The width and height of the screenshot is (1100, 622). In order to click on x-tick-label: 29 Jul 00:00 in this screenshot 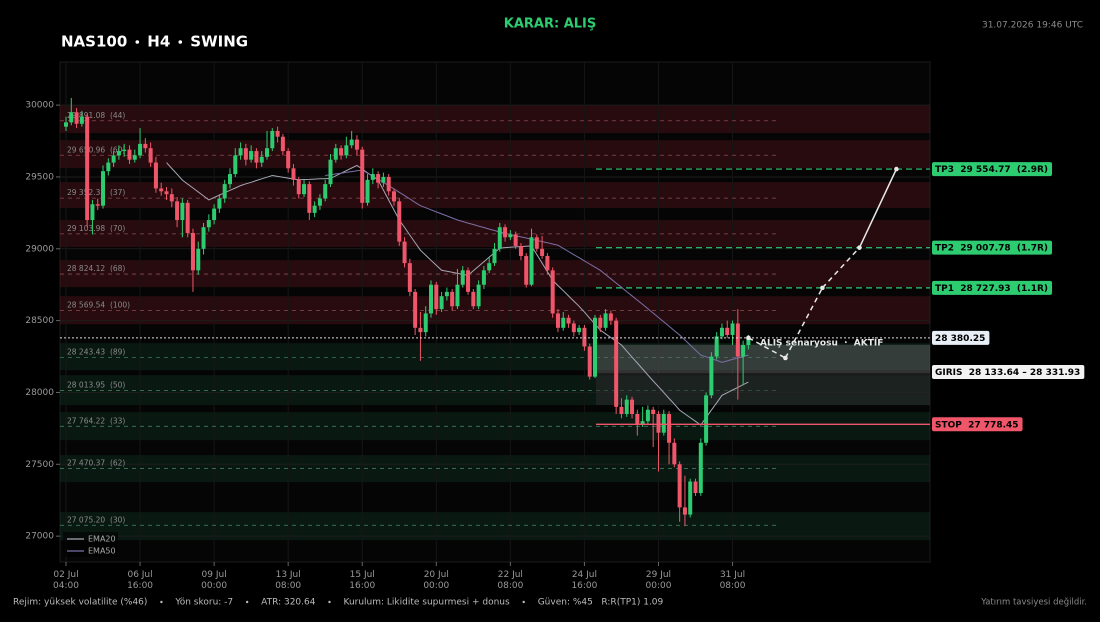, I will do `click(659, 580)`.